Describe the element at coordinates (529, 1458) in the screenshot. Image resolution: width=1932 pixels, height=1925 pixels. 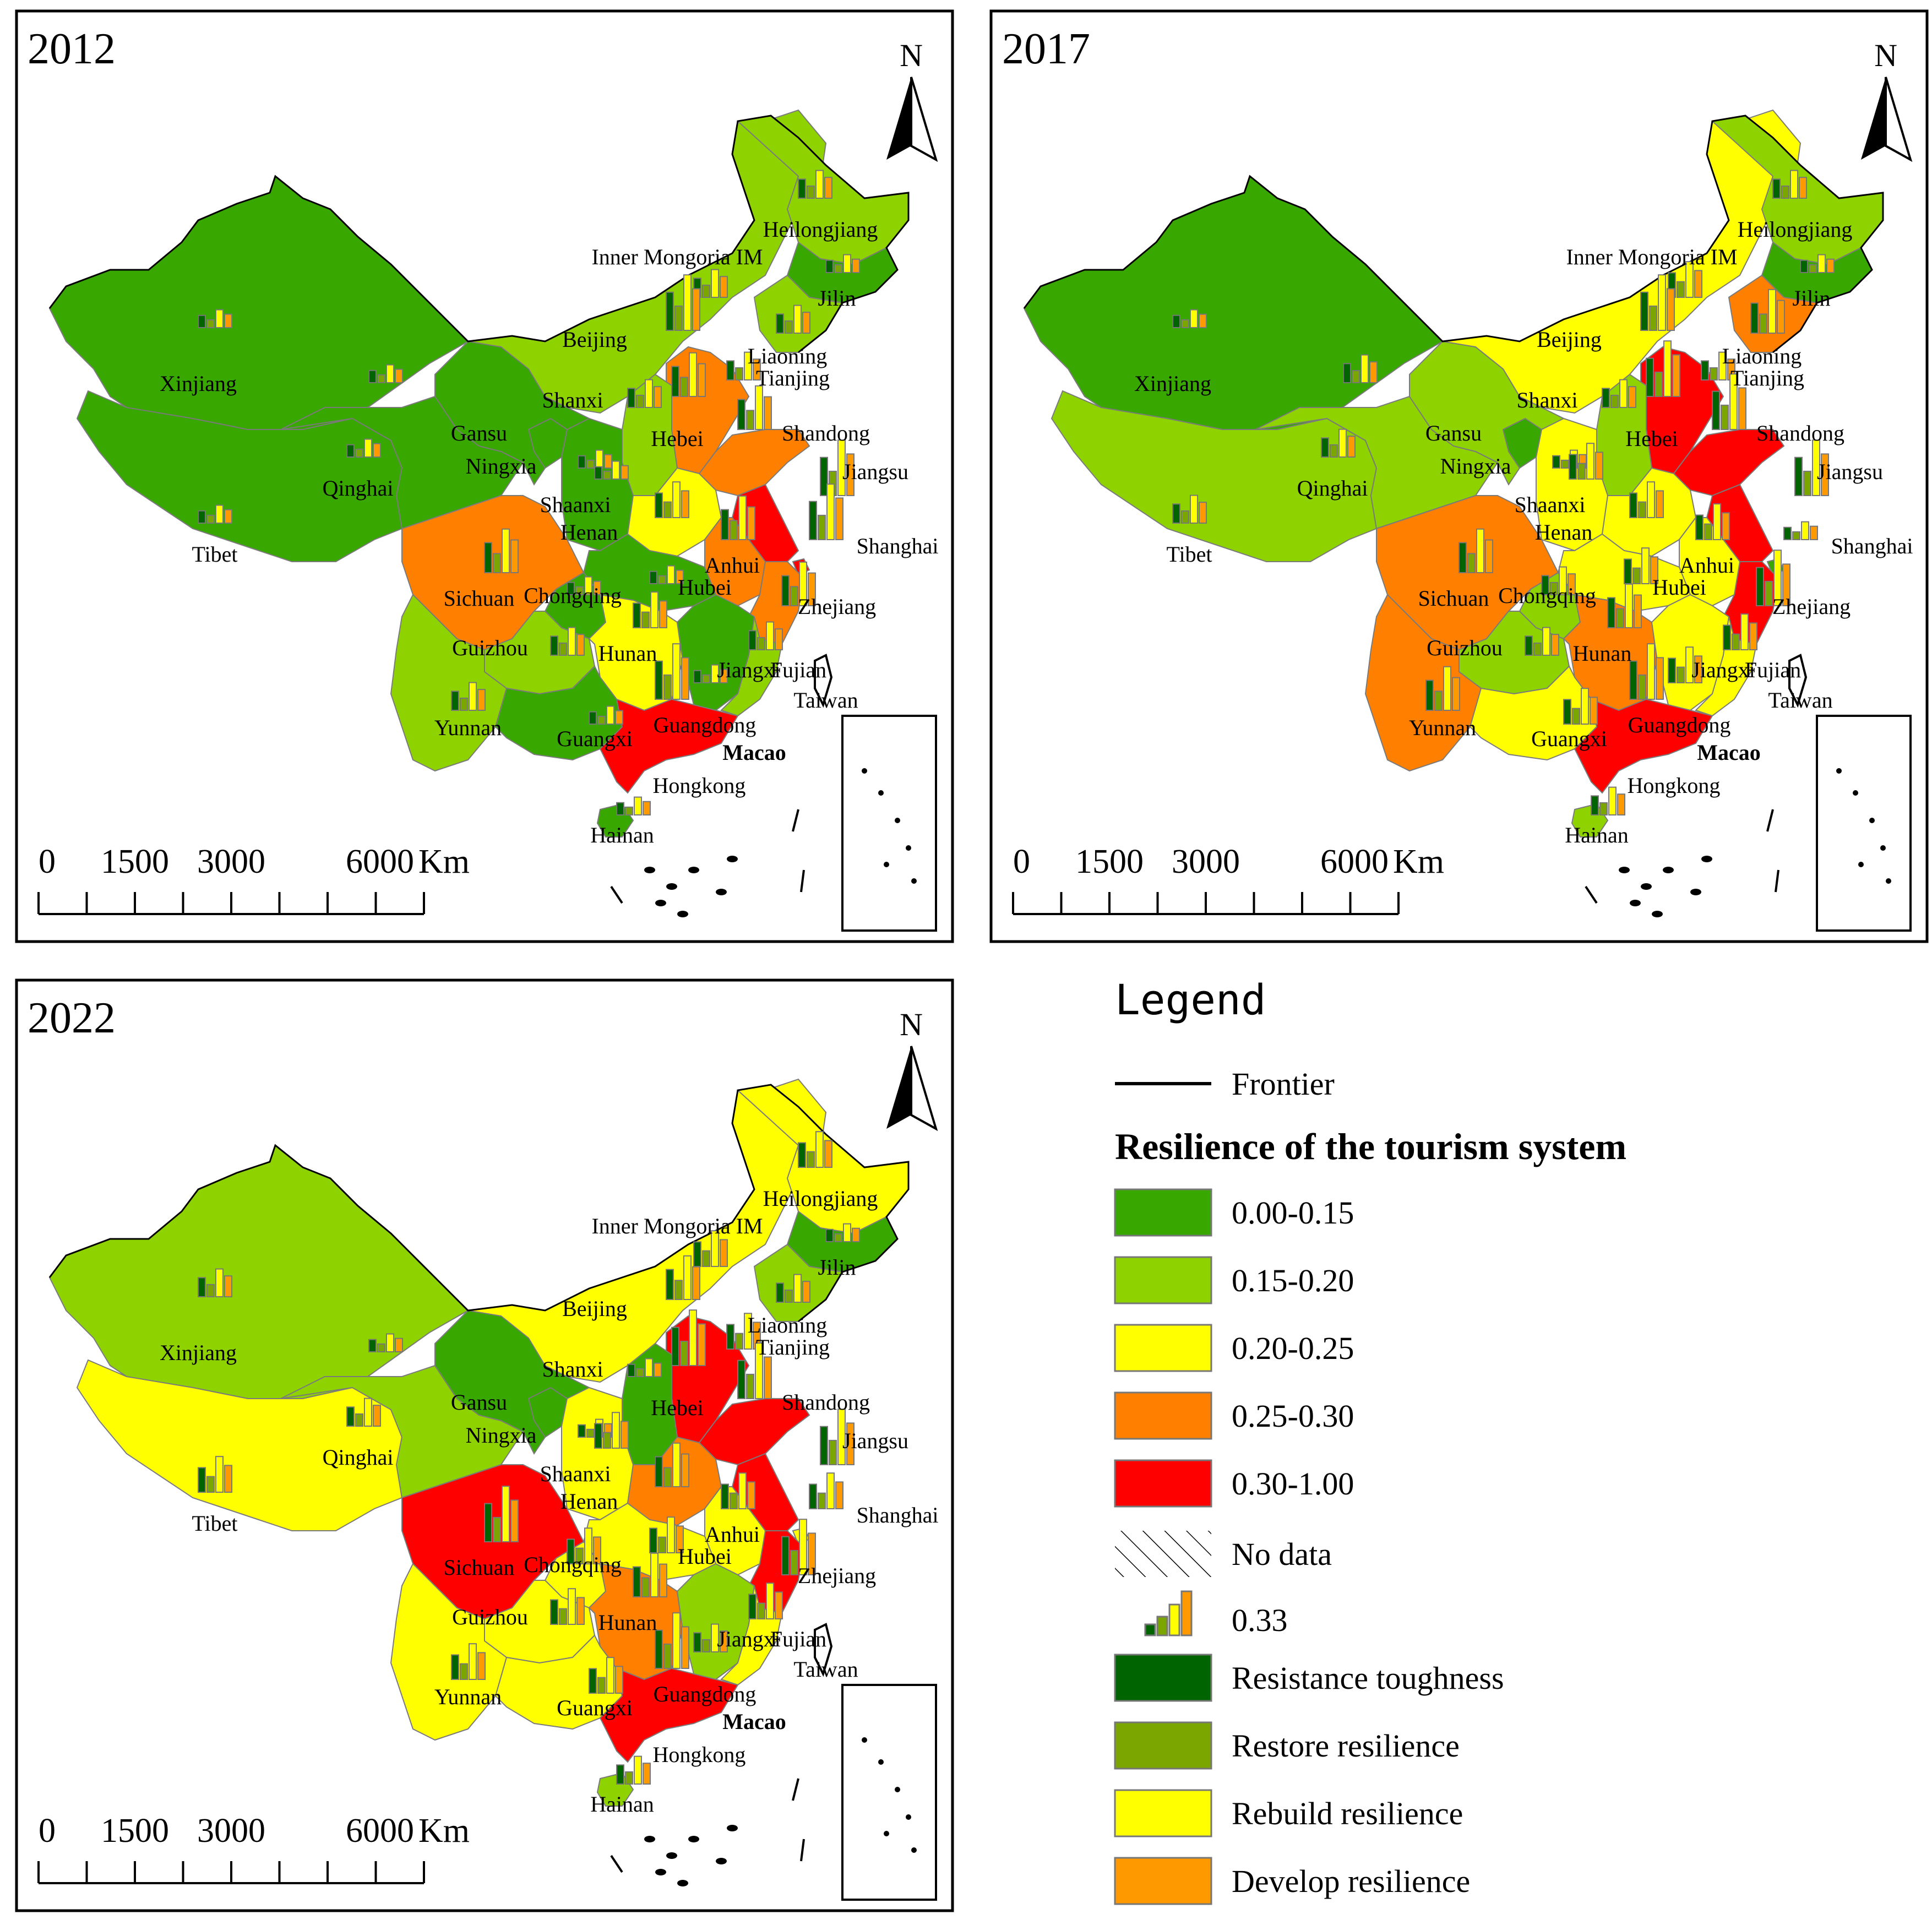
I see `bar-chart-layer` at that location.